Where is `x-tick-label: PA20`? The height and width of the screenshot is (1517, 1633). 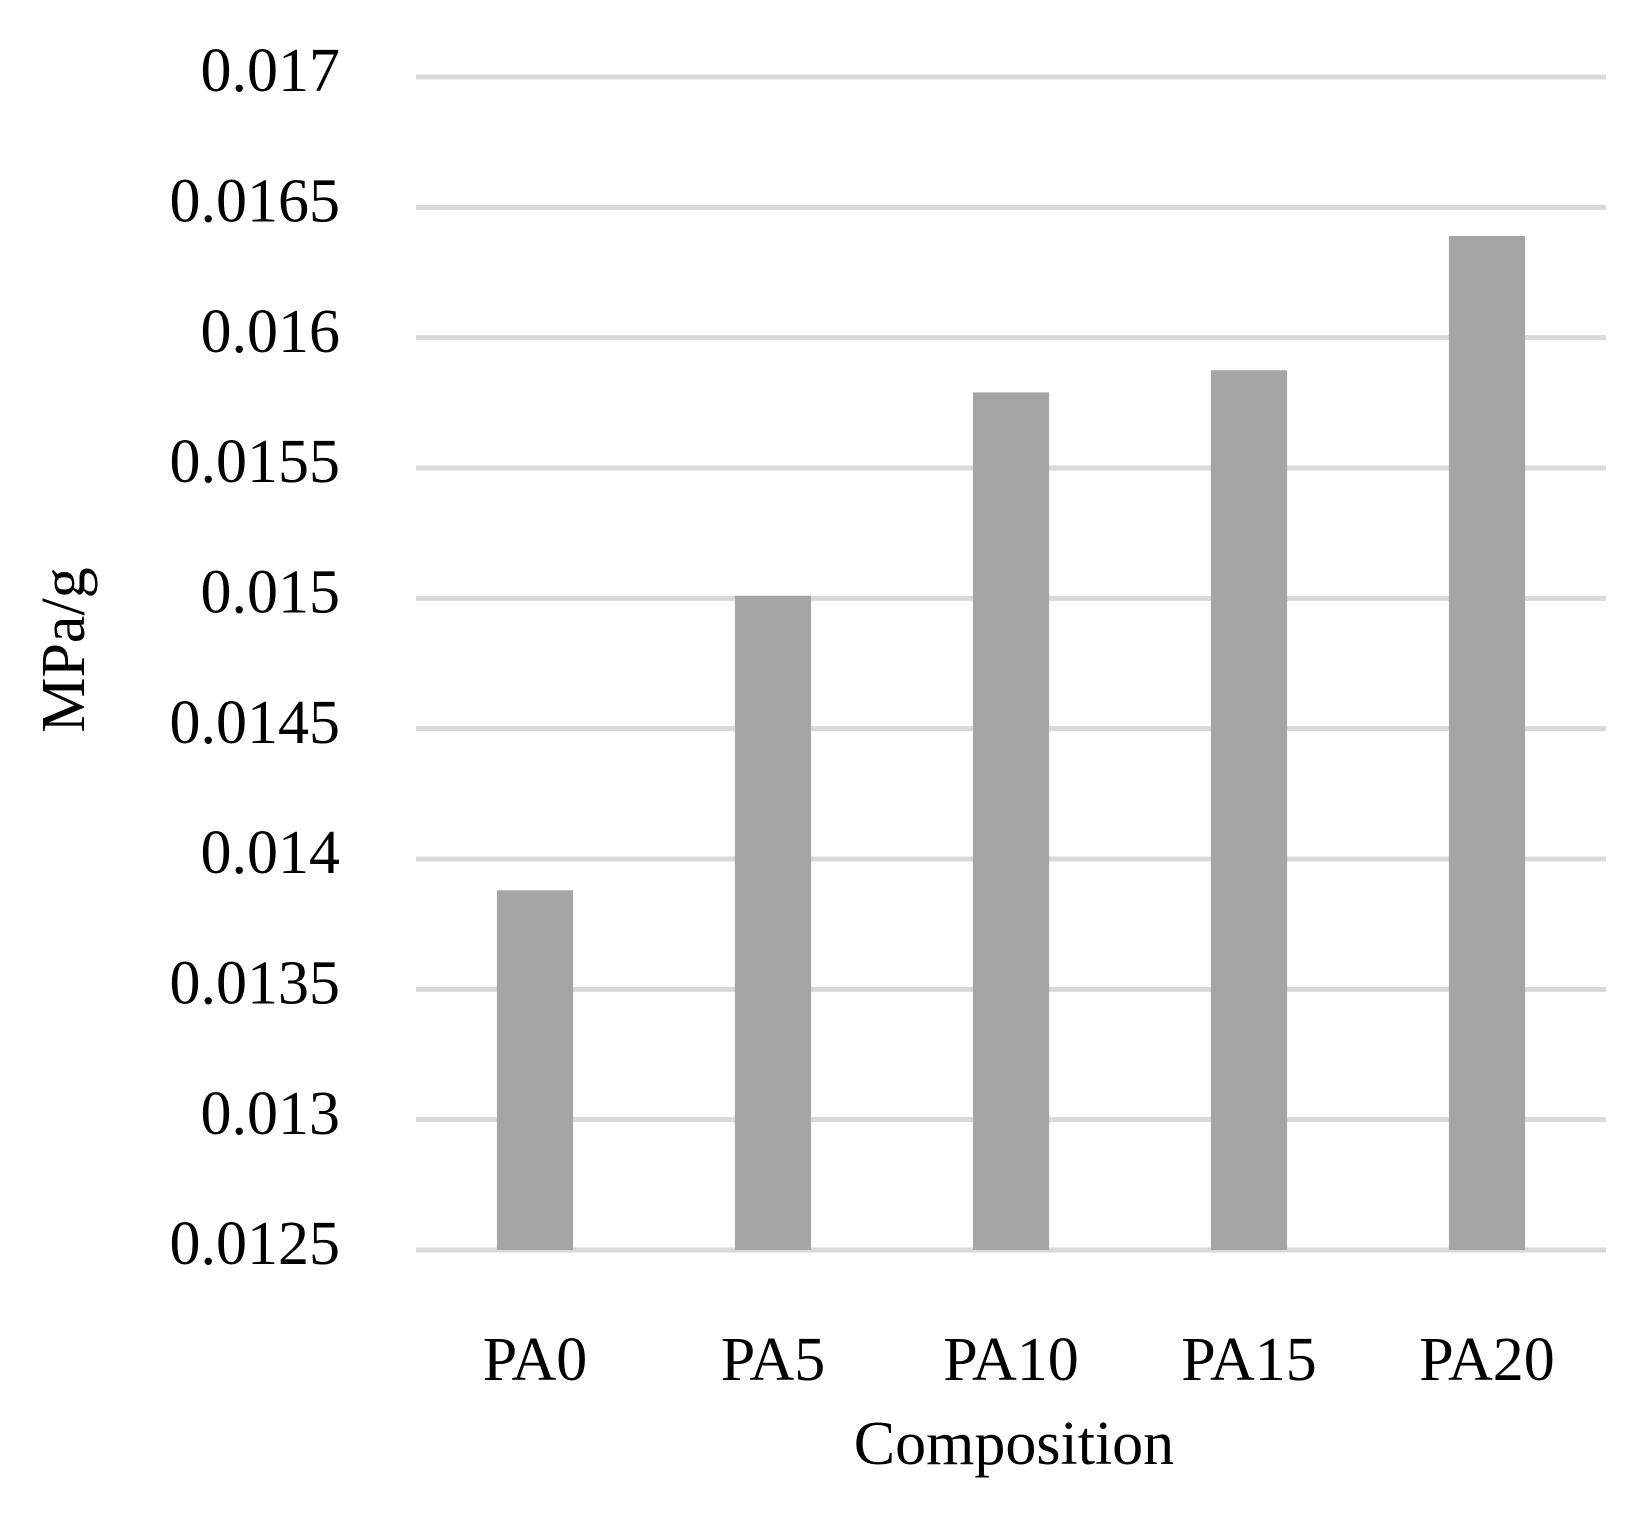 x-tick-label: PA20 is located at coordinates (1487, 1360).